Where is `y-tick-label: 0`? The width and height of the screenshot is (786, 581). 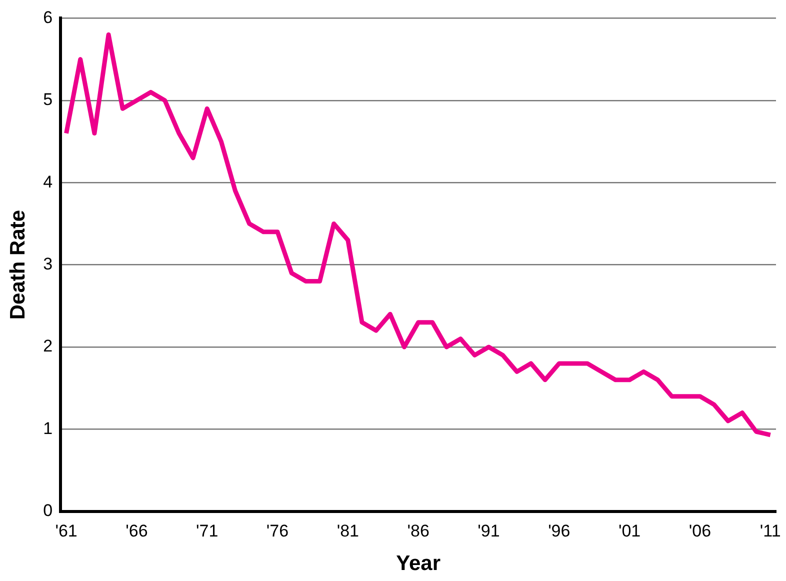
y-tick-label: 0 is located at coordinates (48, 510).